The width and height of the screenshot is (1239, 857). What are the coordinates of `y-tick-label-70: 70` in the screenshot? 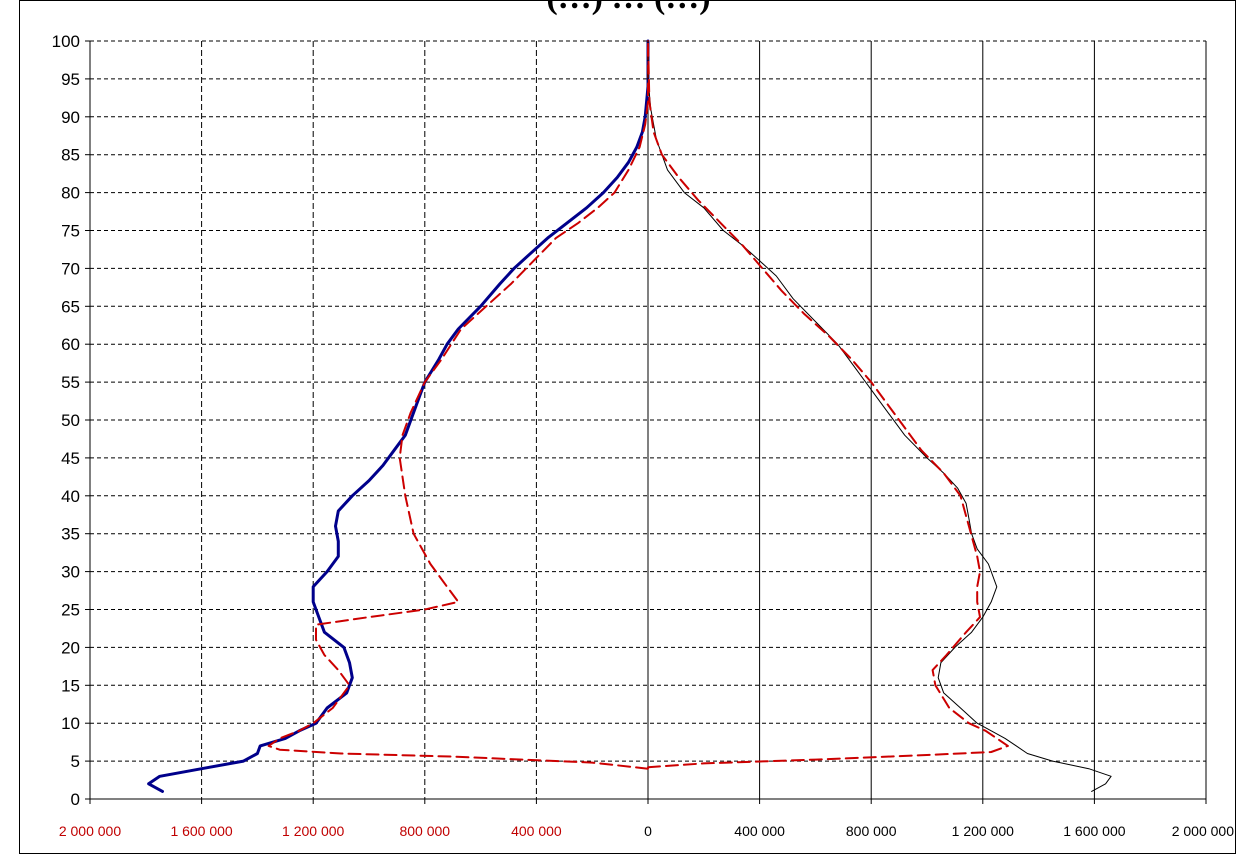 It's located at (70, 268).